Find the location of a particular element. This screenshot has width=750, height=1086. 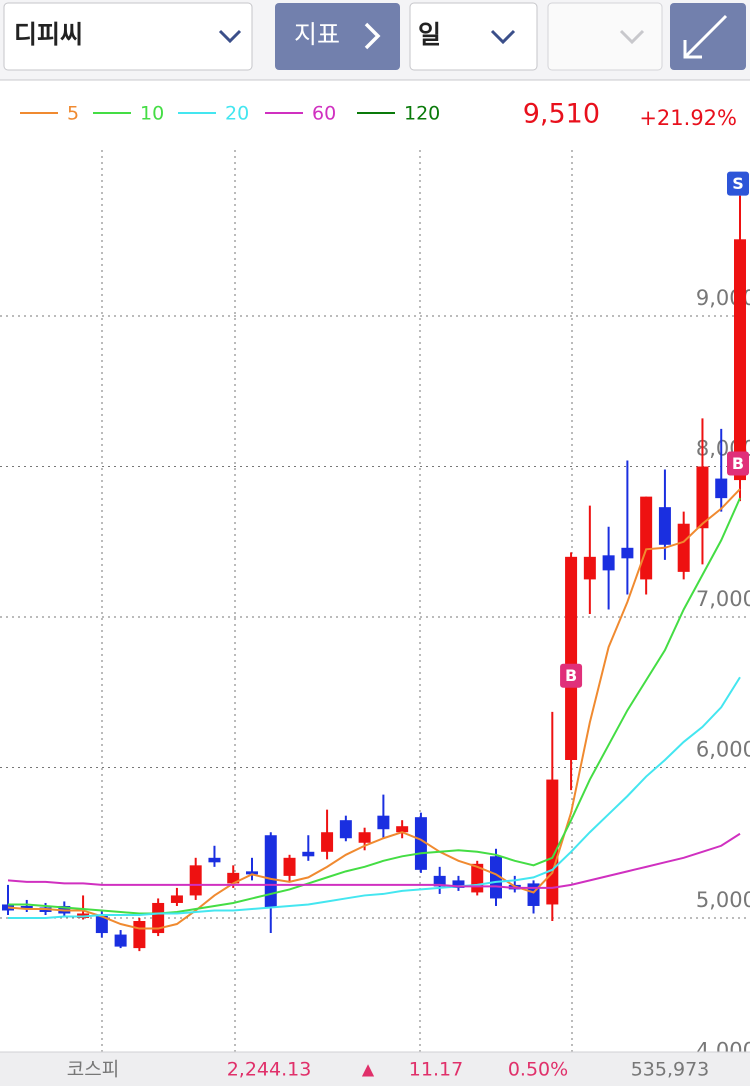

index-name: 코스피 is located at coordinates (93, 1070).